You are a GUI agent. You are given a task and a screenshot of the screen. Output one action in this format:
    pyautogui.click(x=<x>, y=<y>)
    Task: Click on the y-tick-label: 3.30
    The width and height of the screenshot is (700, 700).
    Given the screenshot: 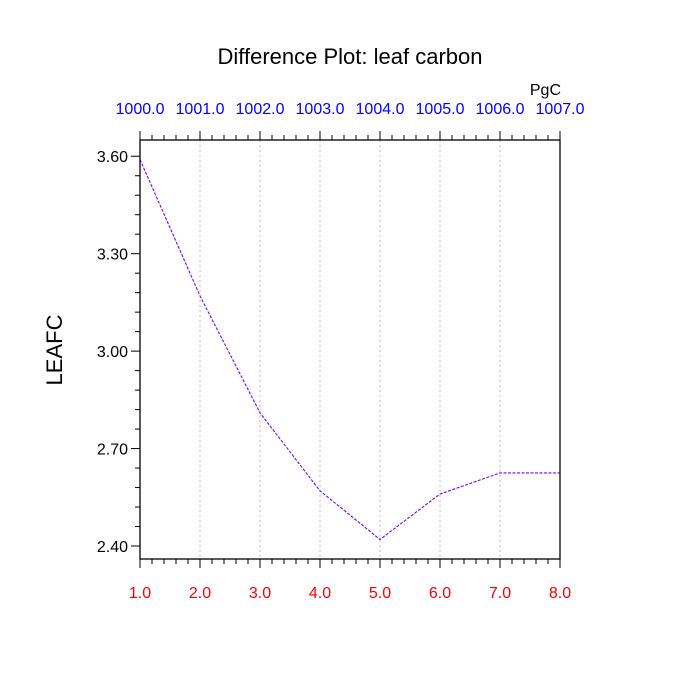 What is the action you would take?
    pyautogui.click(x=112, y=255)
    